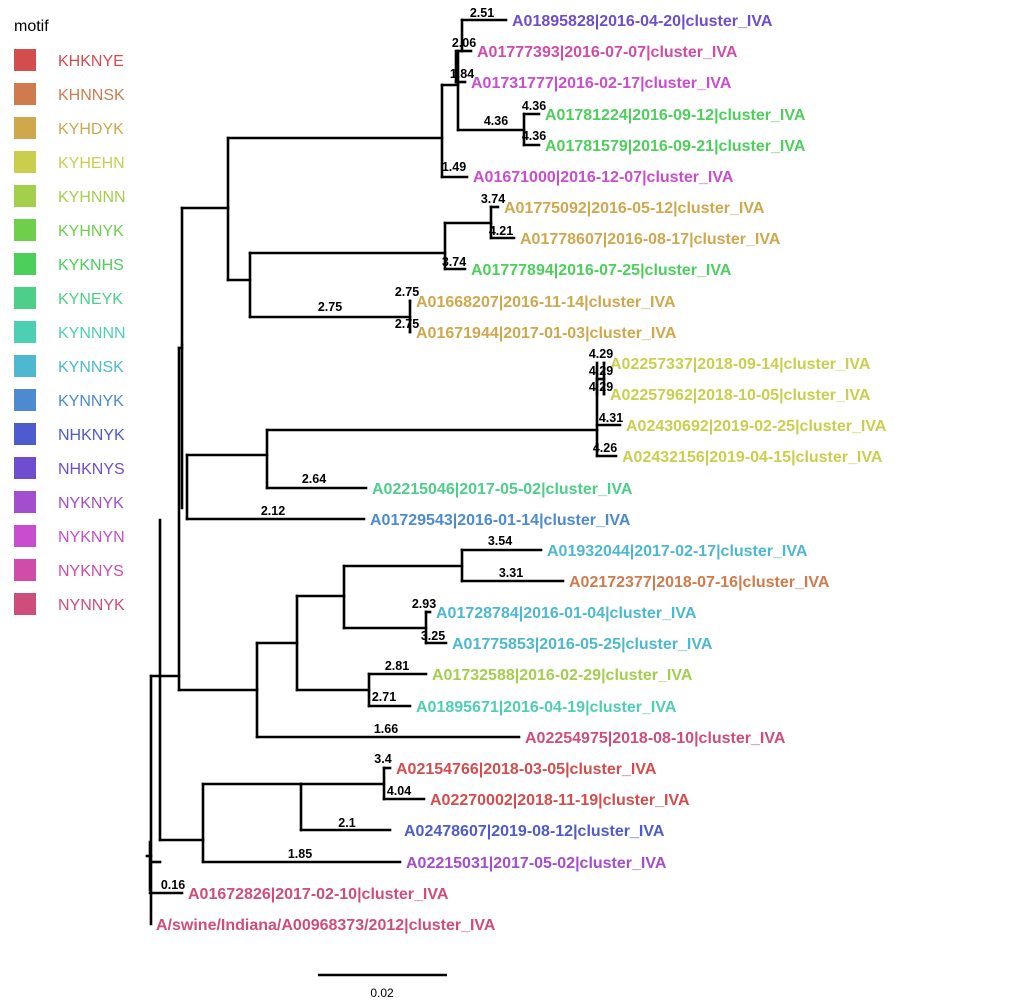  What do you see at coordinates (650, 239) in the screenshot?
I see `tip-label: A01778607|2016-08-17|cluster_IVA` at bounding box center [650, 239].